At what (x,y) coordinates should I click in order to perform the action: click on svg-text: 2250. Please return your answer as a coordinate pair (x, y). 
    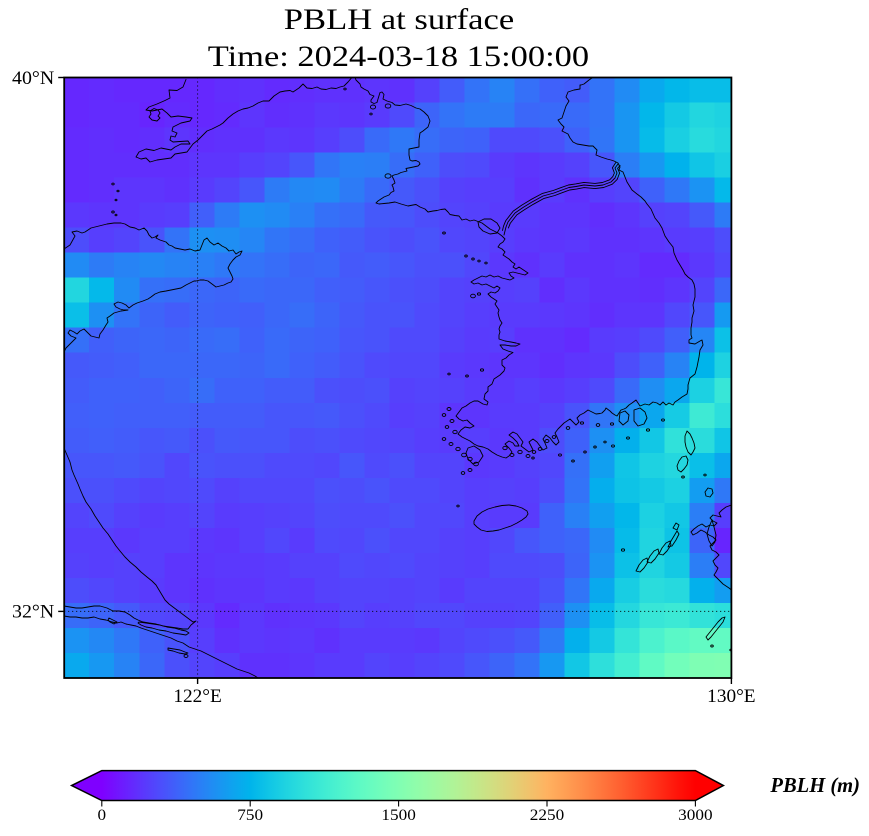
    Looking at the image, I should click on (547, 815).